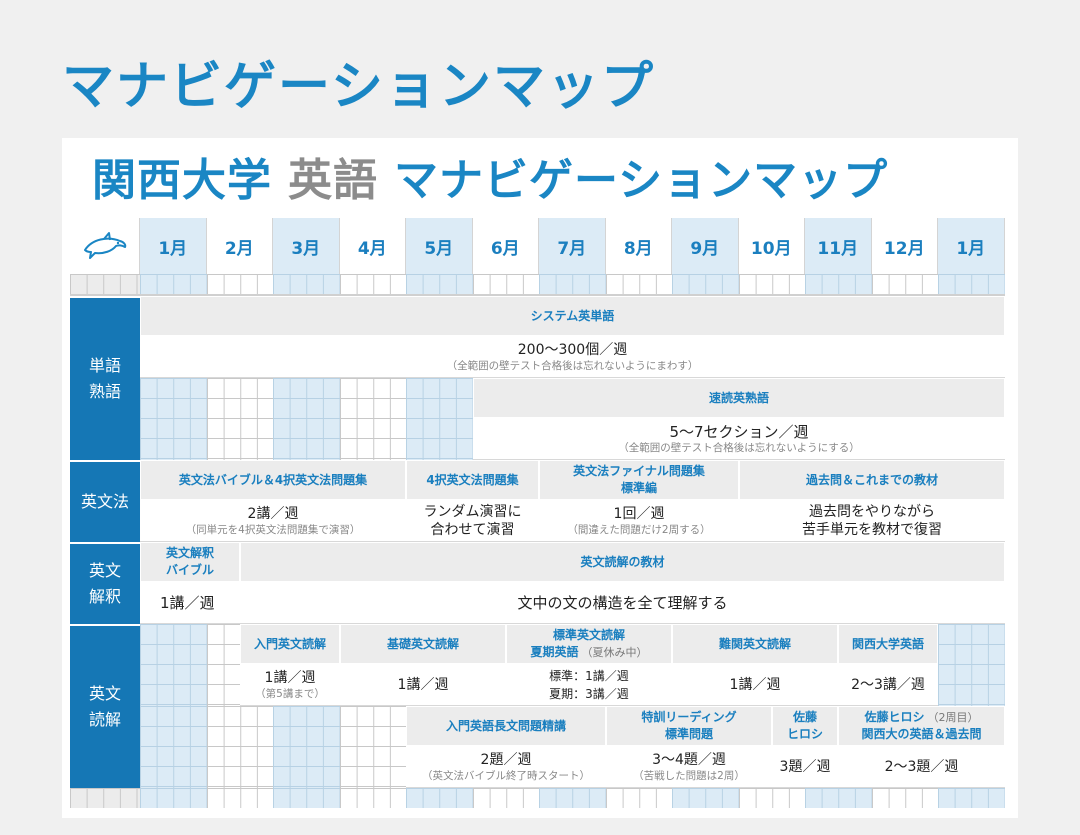 The width and height of the screenshot is (1080, 835). What do you see at coordinates (190, 562) in the screenshot?
I see `interp-bible-label: 英文解釈 バイブル` at bounding box center [190, 562].